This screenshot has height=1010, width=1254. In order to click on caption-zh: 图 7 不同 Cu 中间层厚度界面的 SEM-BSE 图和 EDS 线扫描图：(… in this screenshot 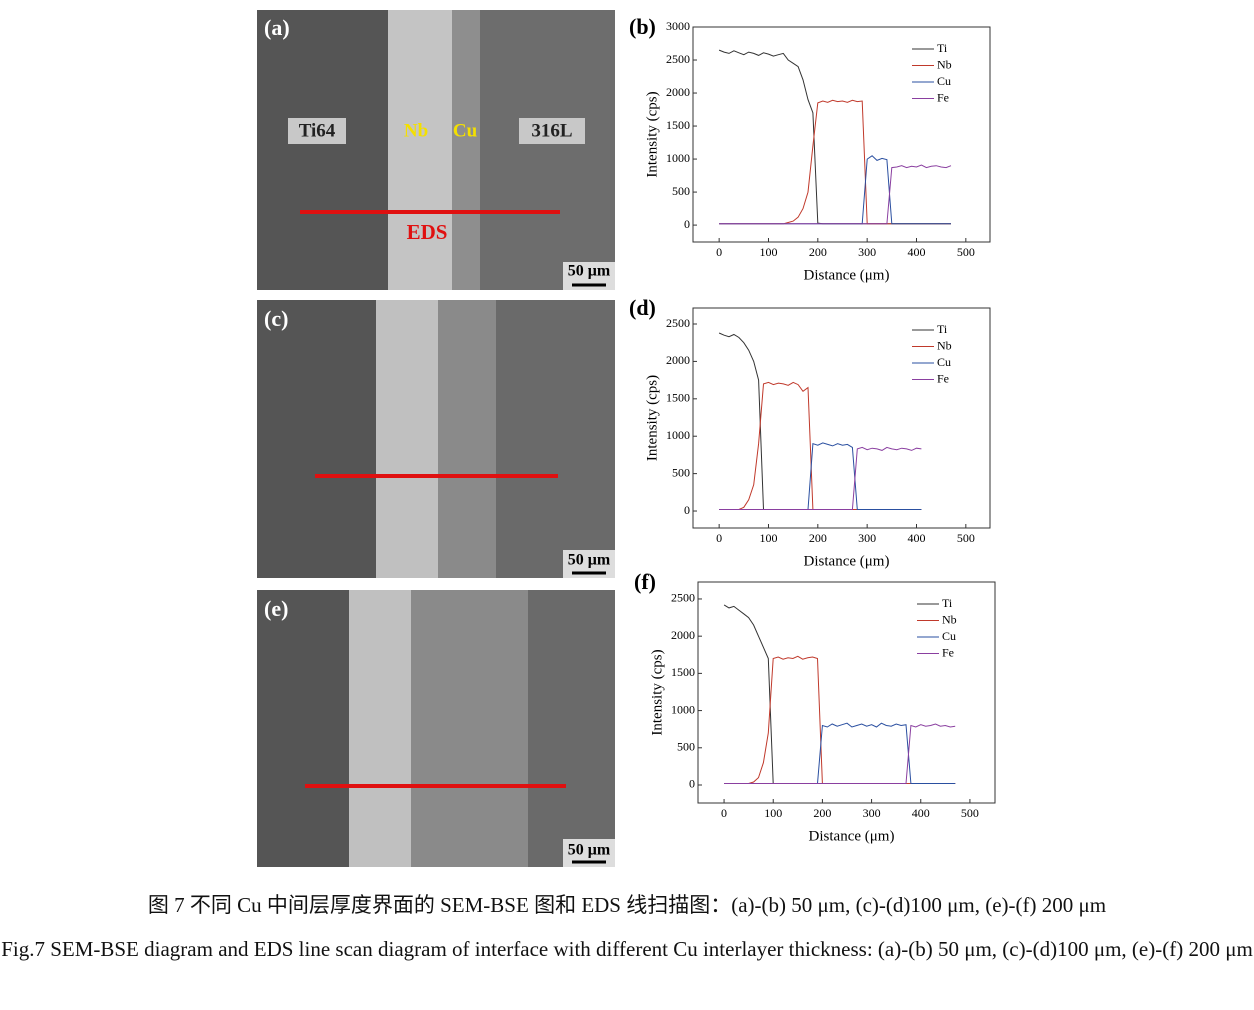, I will do `click(627, 905)`.